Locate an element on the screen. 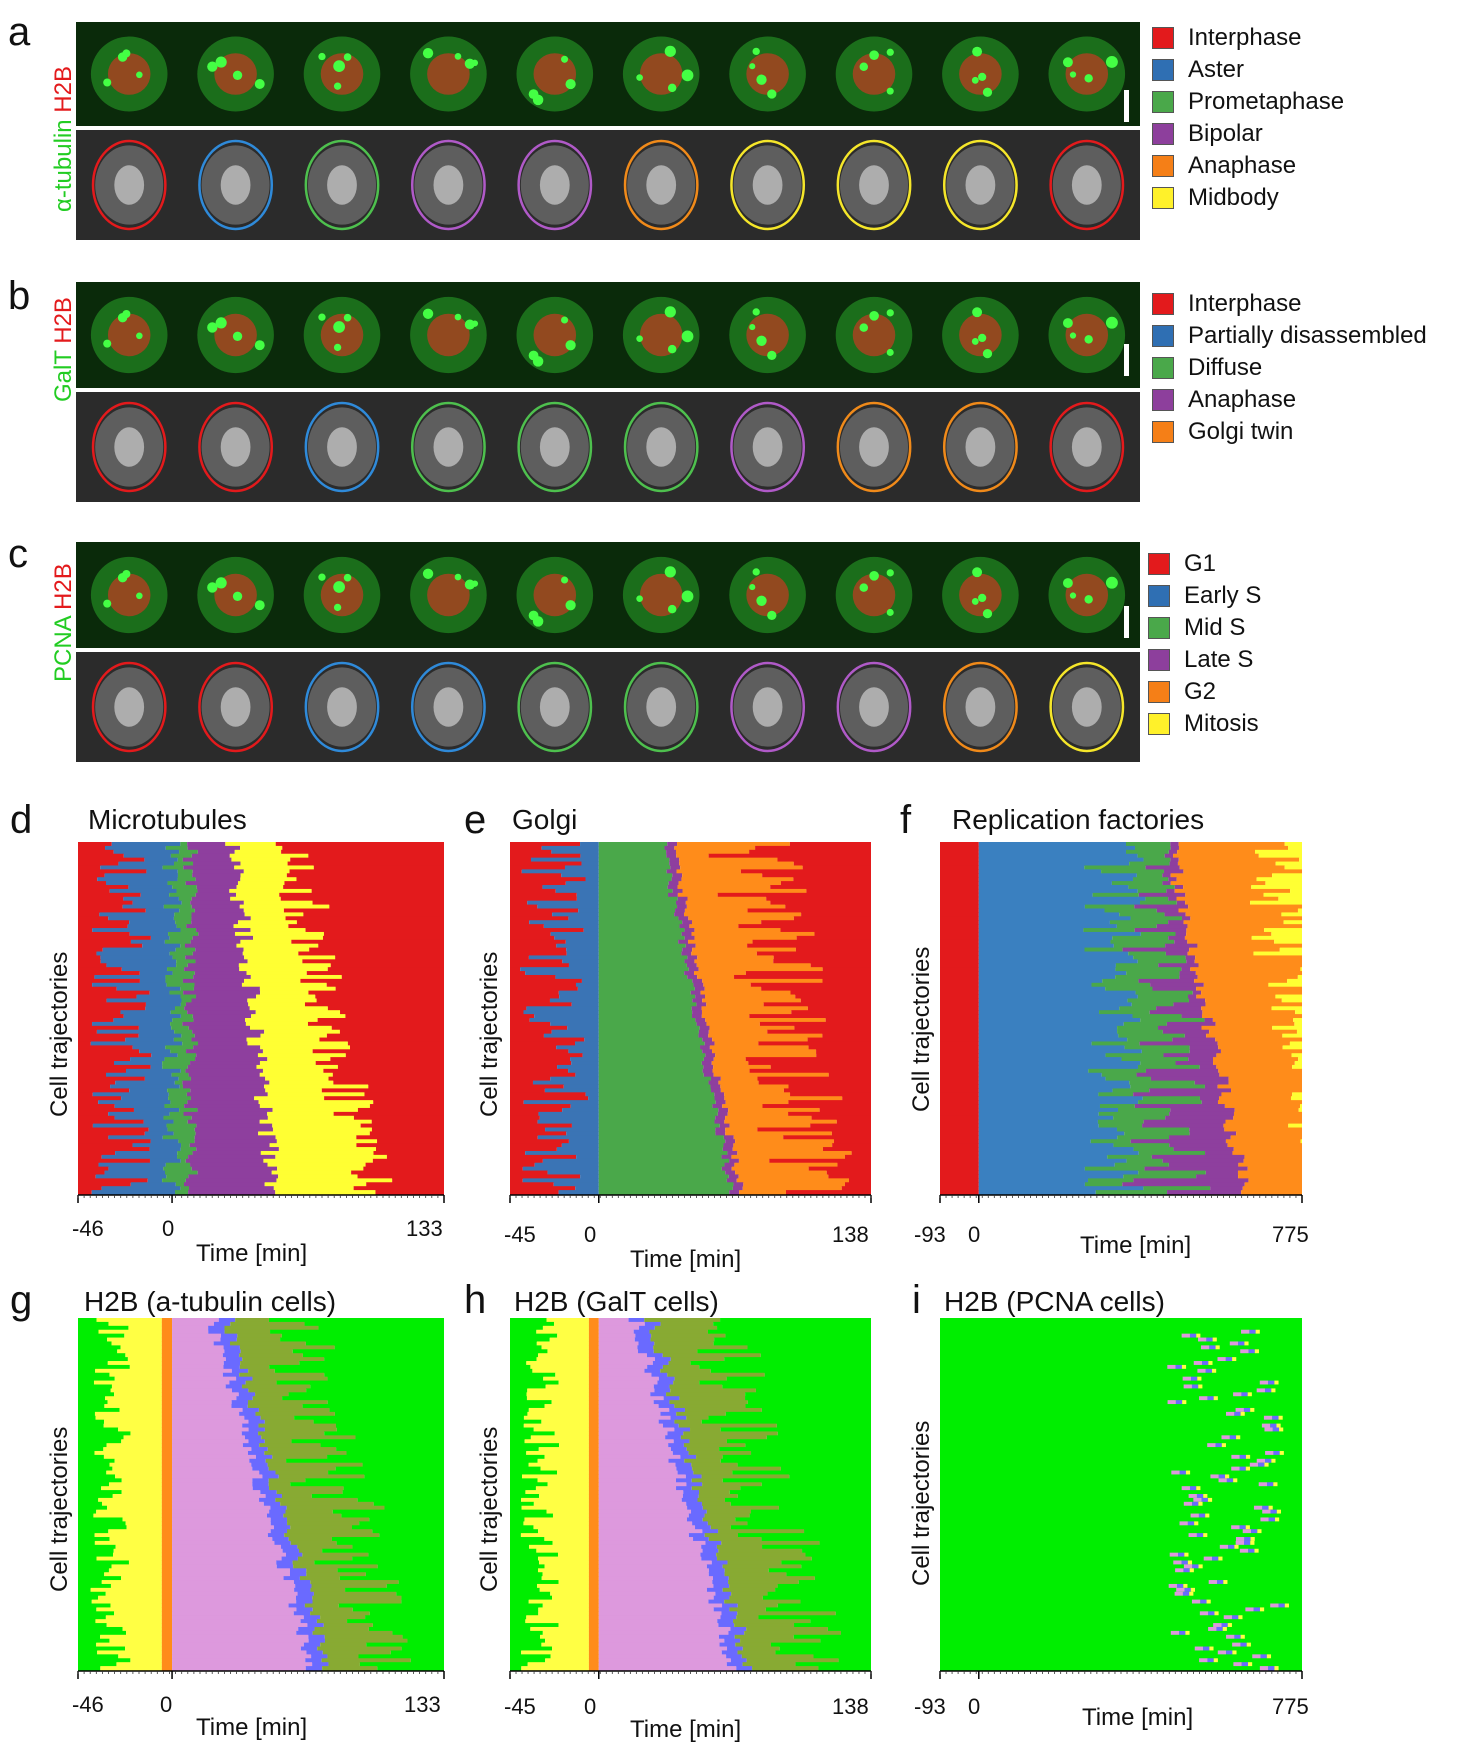 Image resolution: width=1459 pixels, height=1744 pixels. tick-i-1: 0 is located at coordinates (974, 1706).